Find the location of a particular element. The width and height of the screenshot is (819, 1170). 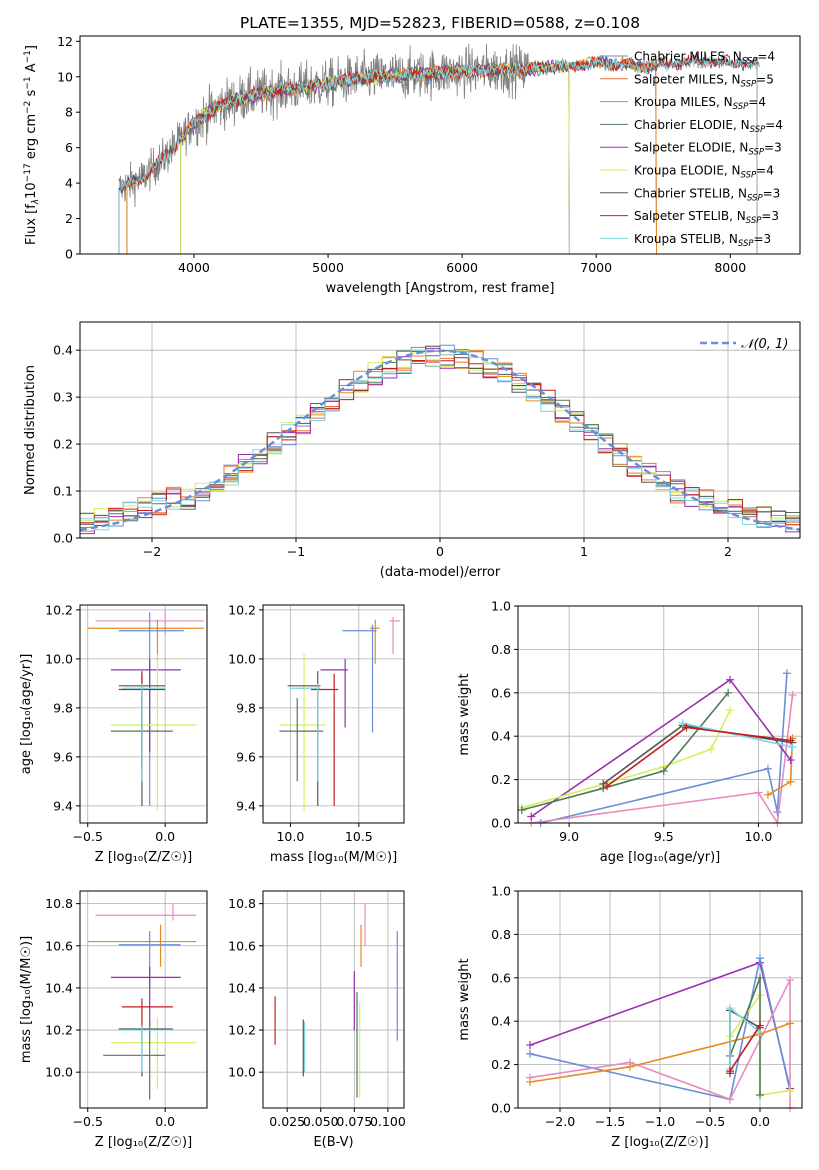

x-tick-label: 0.100 is located at coordinates (388, 1121).